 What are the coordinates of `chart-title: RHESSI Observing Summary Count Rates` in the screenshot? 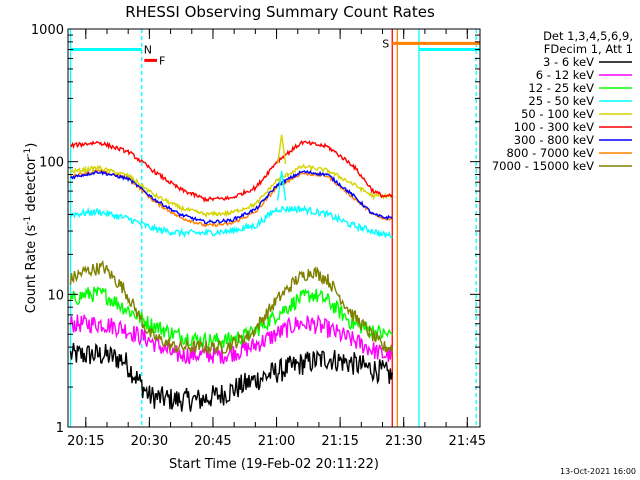 It's located at (280, 12).